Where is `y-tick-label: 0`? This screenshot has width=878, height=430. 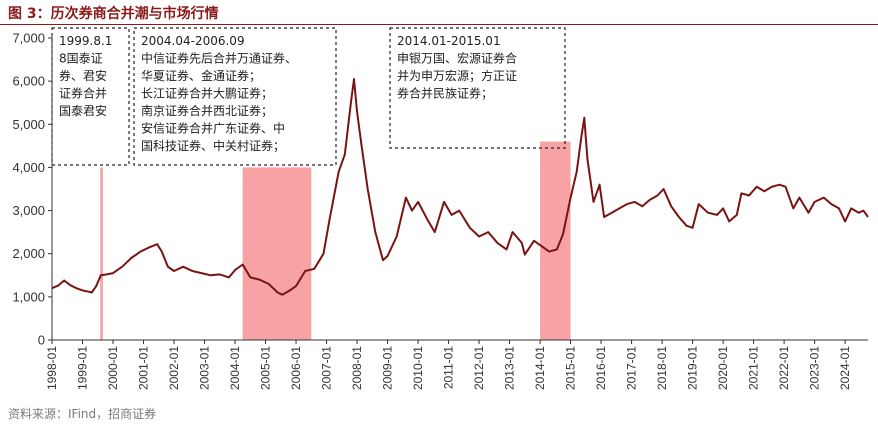 y-tick-label: 0 is located at coordinates (41, 340).